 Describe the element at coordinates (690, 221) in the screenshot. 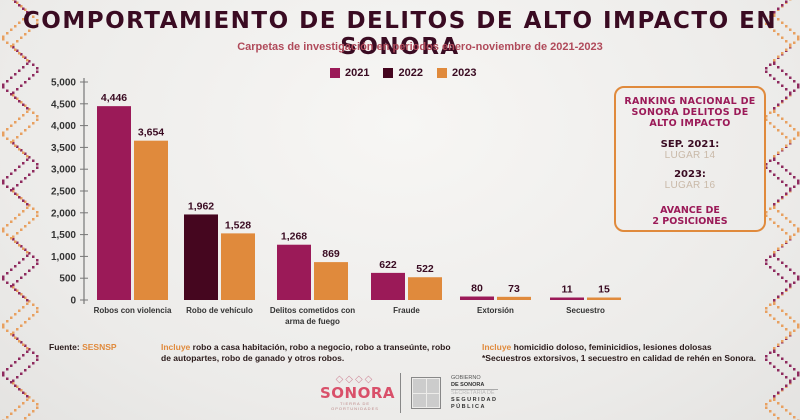

I see `ranking-advance-line: 2 POSICIONES` at that location.